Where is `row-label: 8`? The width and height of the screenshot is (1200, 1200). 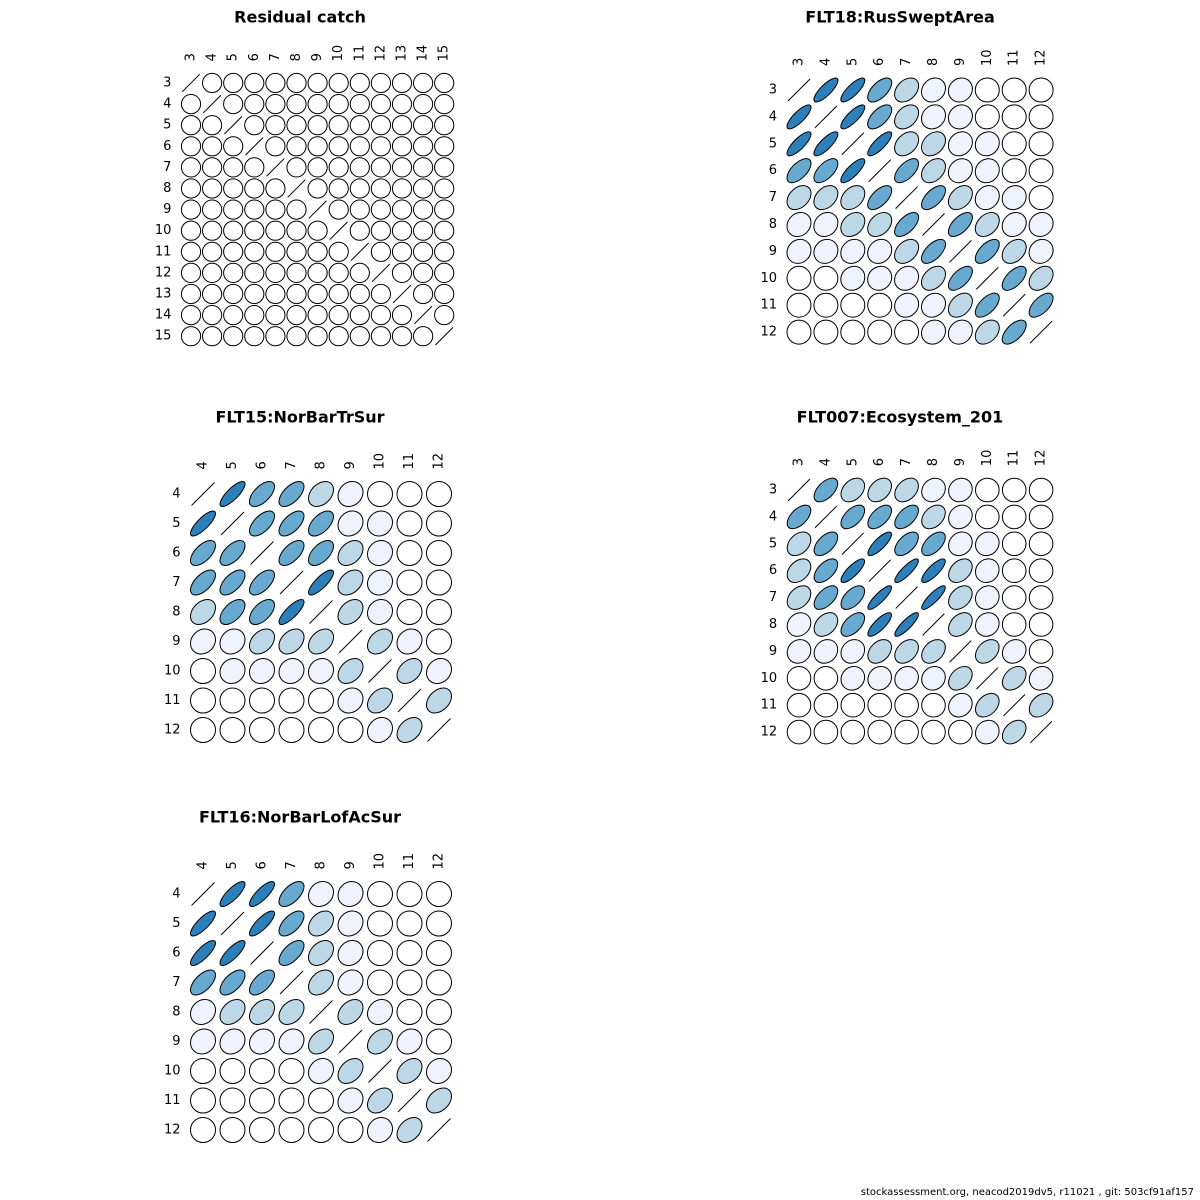
row-label: 8 is located at coordinates (176, 1012).